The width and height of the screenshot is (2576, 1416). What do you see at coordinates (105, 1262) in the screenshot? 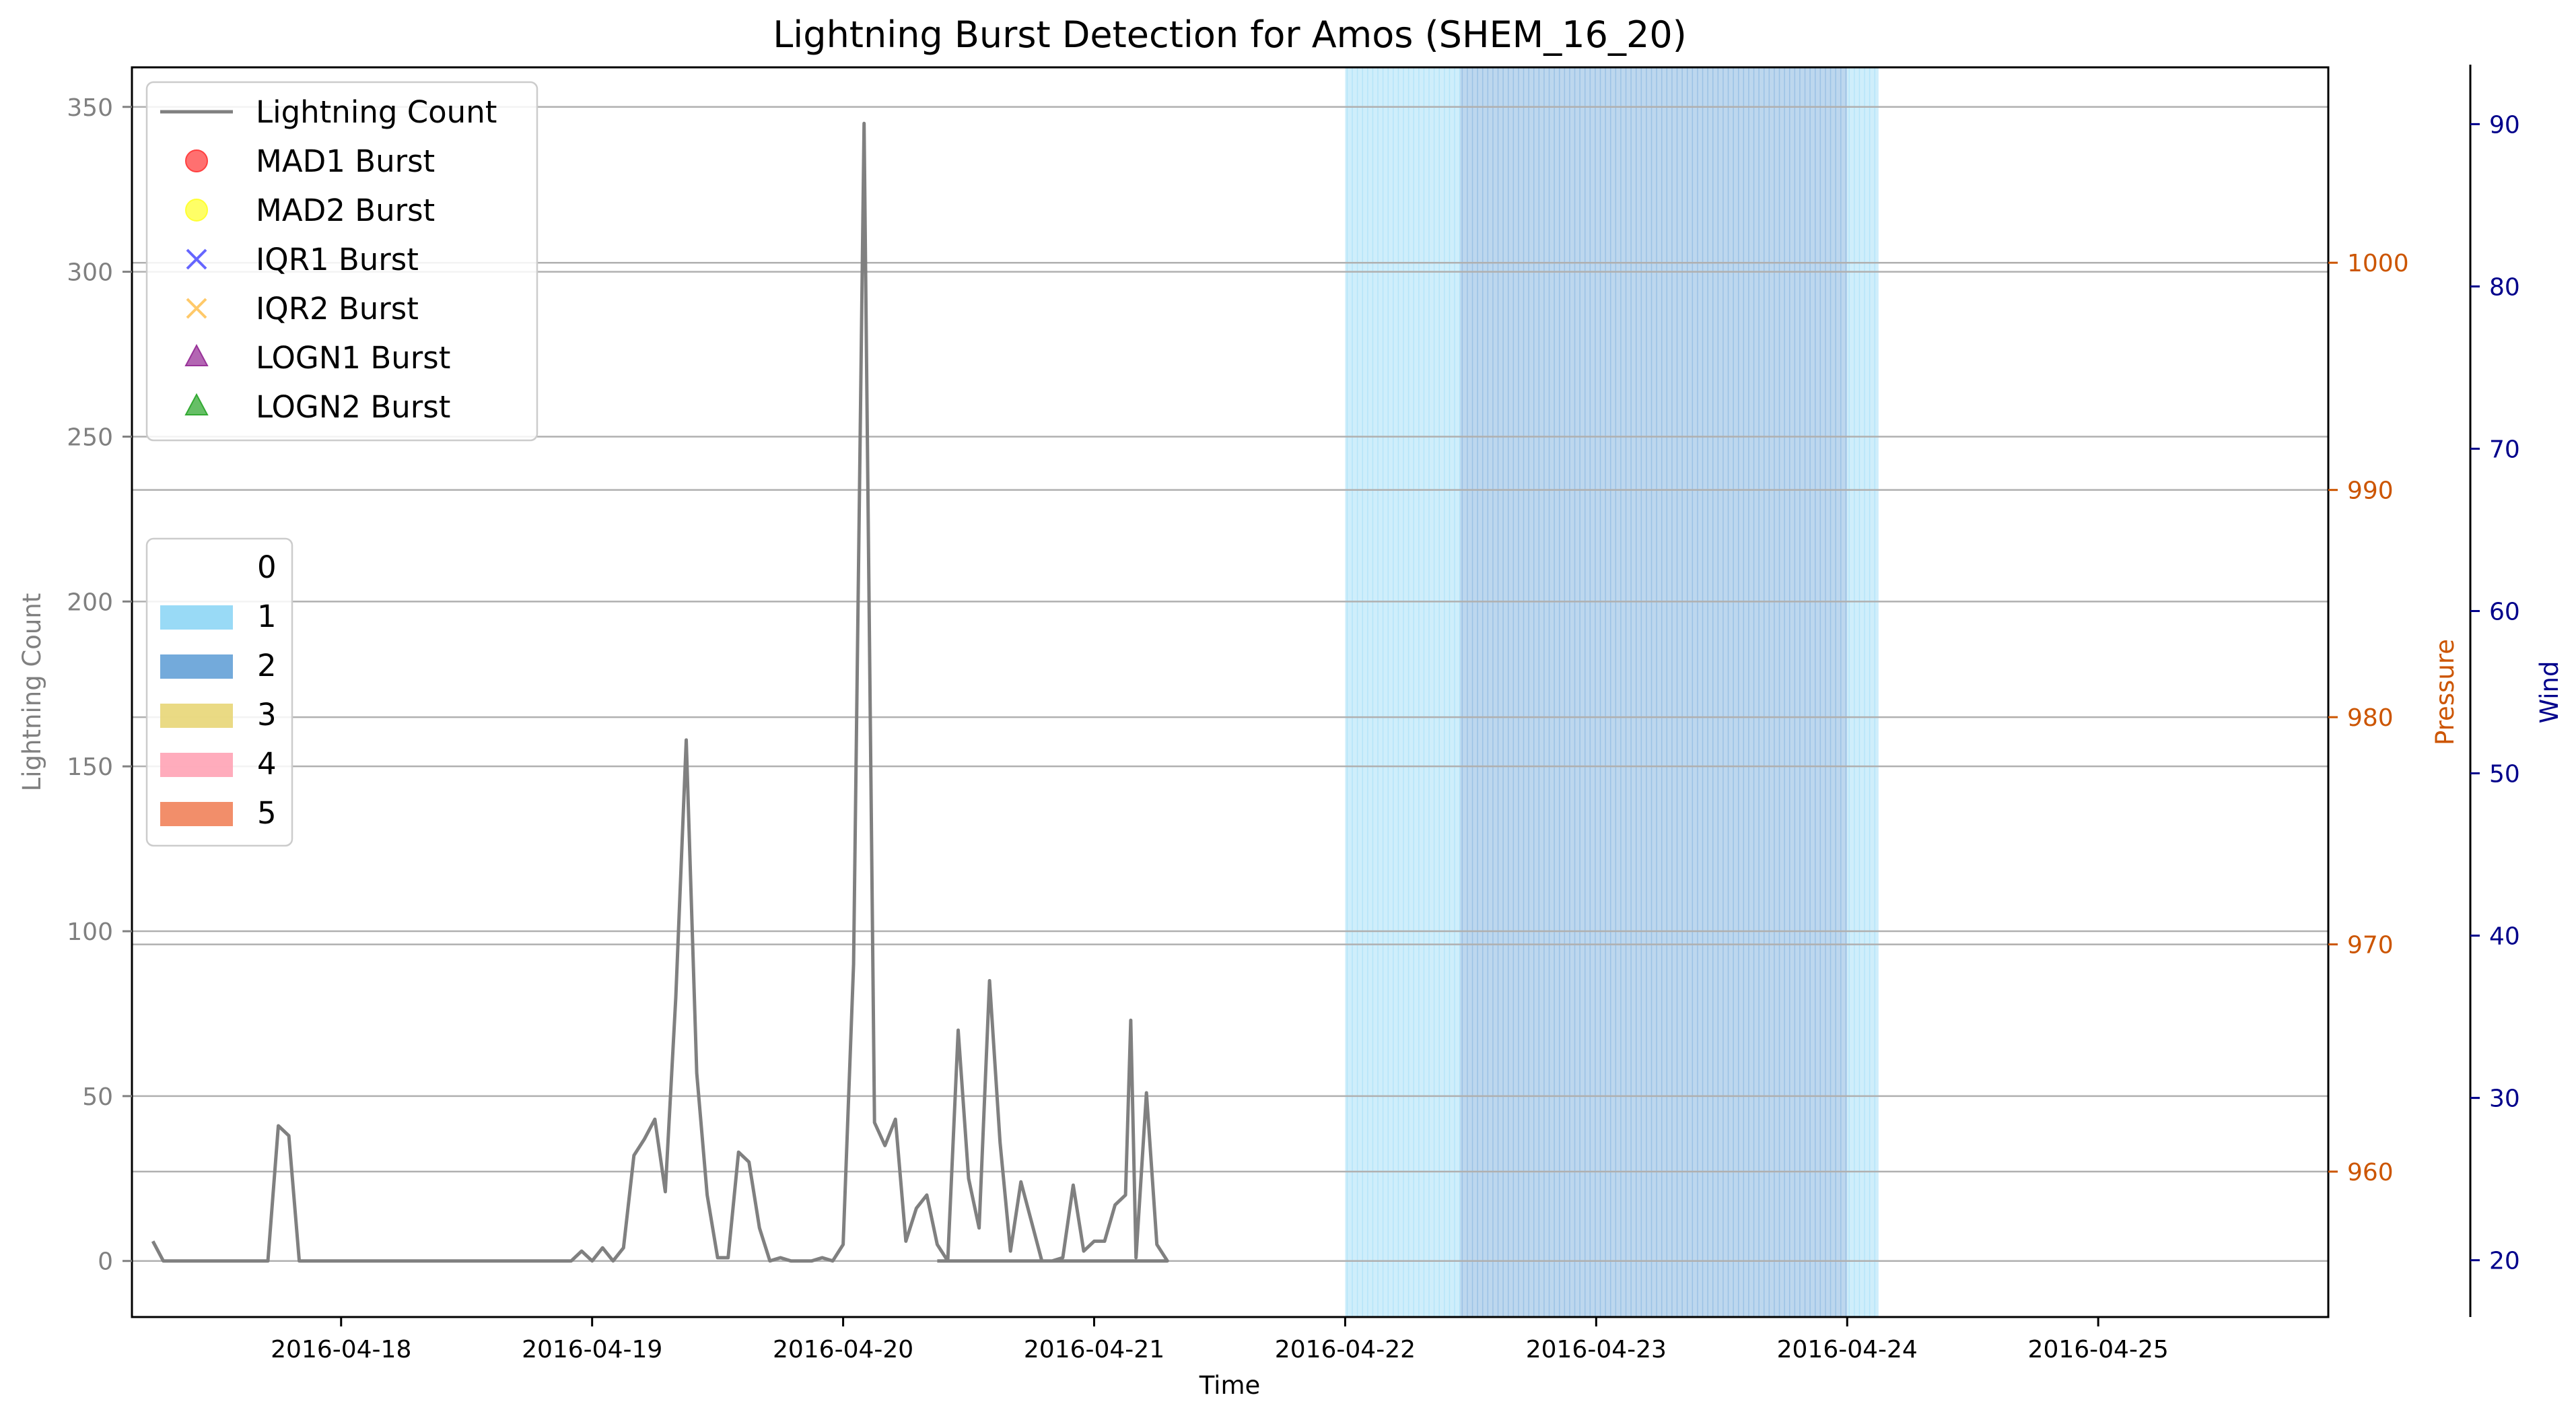
I see `left-tick-label: 0` at bounding box center [105, 1262].